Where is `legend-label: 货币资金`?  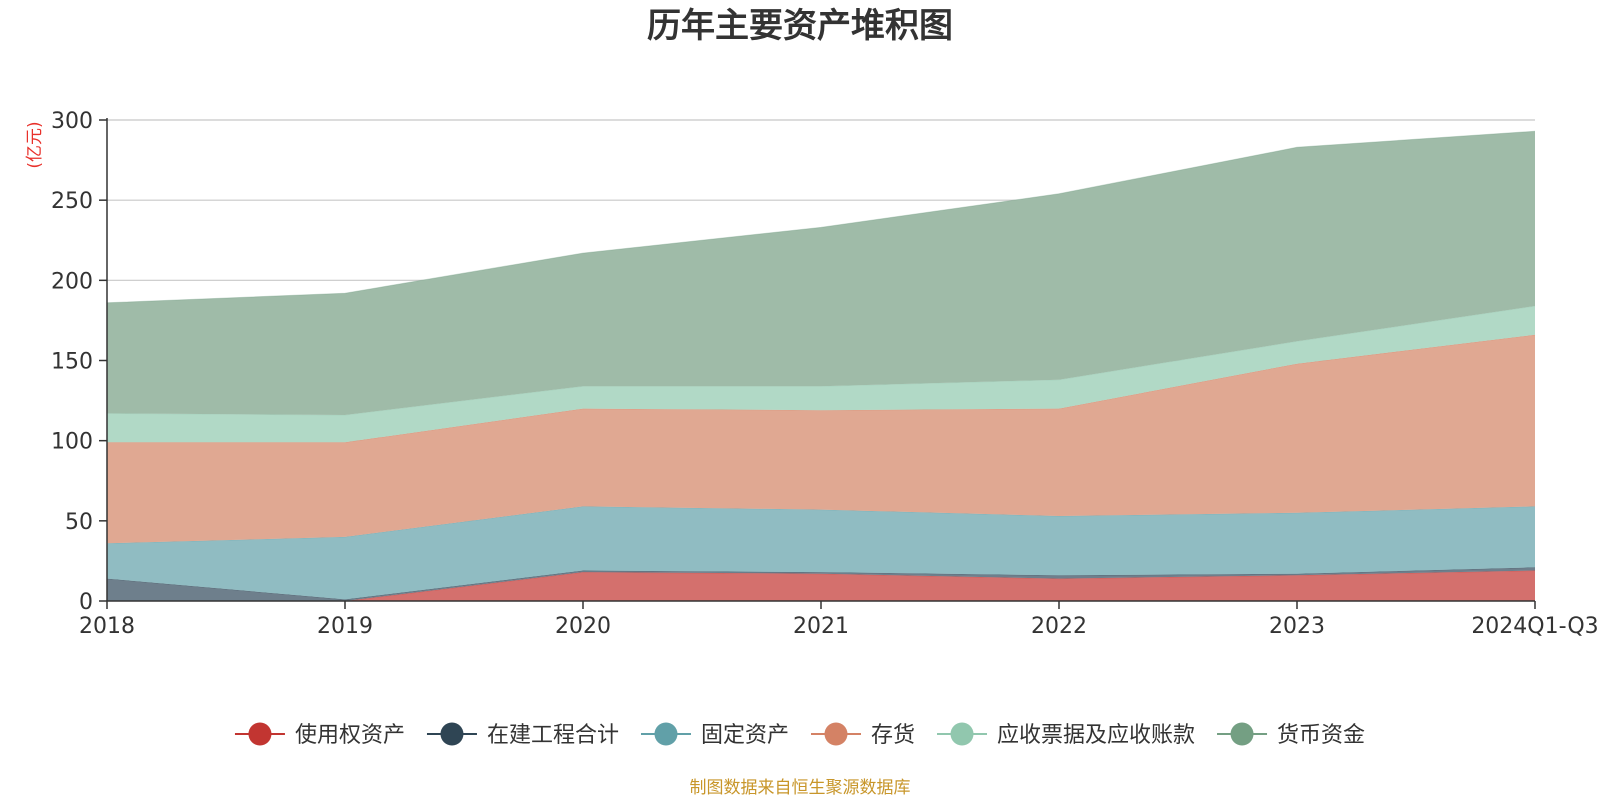
legend-label: 货币资金 is located at coordinates (1321, 735).